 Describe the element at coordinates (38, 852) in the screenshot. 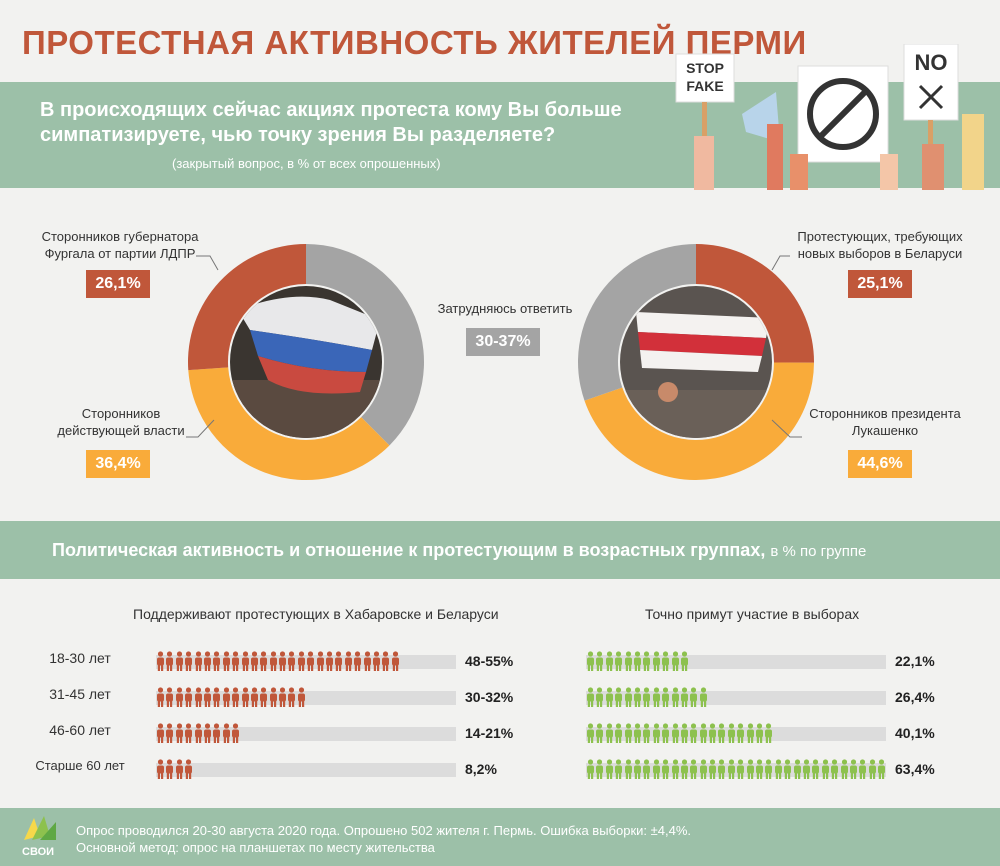

I see `logo-text: СВОИ` at that location.